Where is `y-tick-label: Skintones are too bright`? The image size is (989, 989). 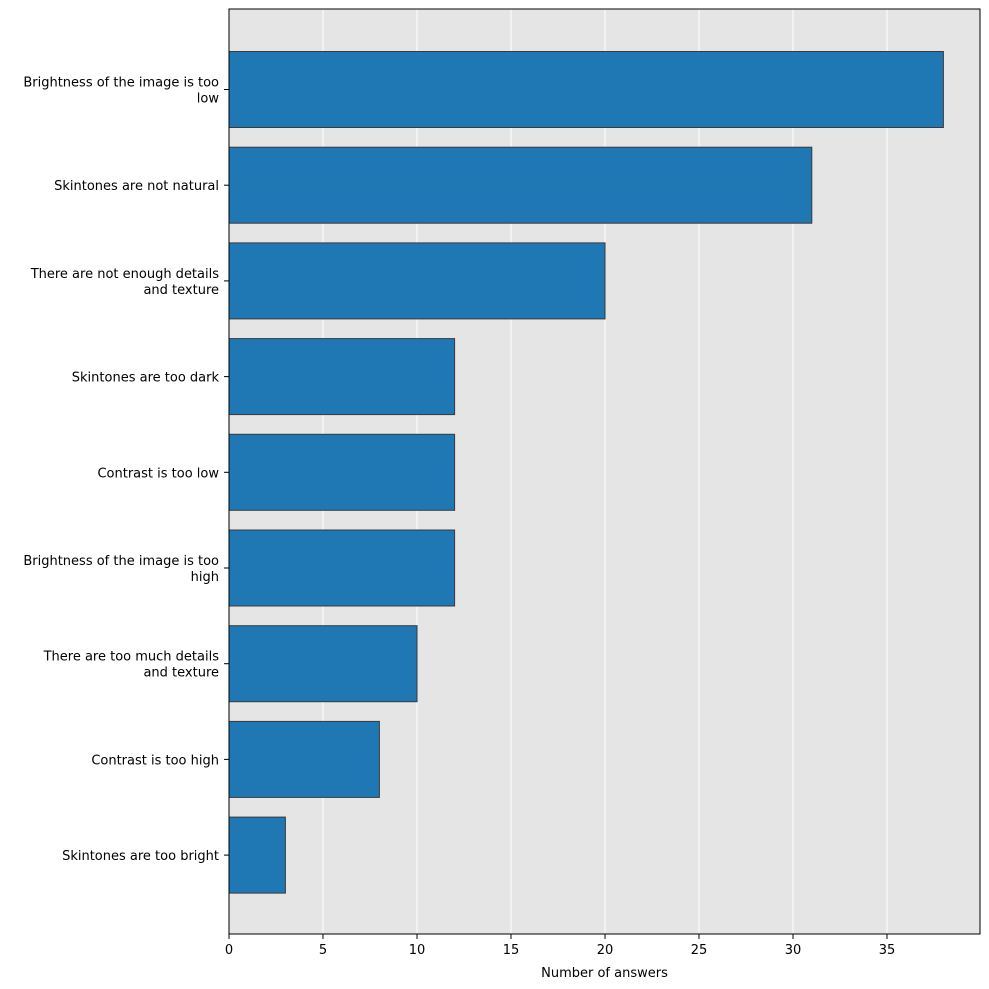
y-tick-label: Skintones are too bright is located at coordinates (140, 856).